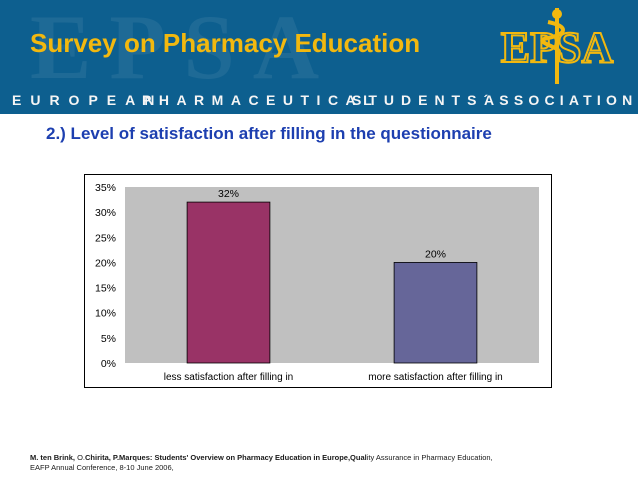  I want to click on data-label: 20%, so click(435, 254).